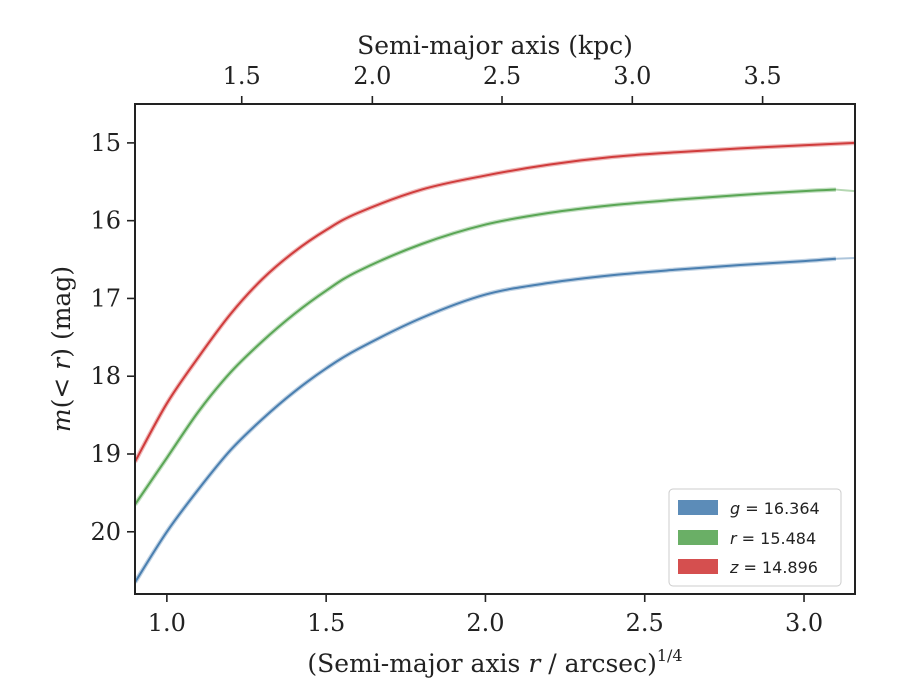  I want to click on x-tick-label: 3.0, so click(804, 623).